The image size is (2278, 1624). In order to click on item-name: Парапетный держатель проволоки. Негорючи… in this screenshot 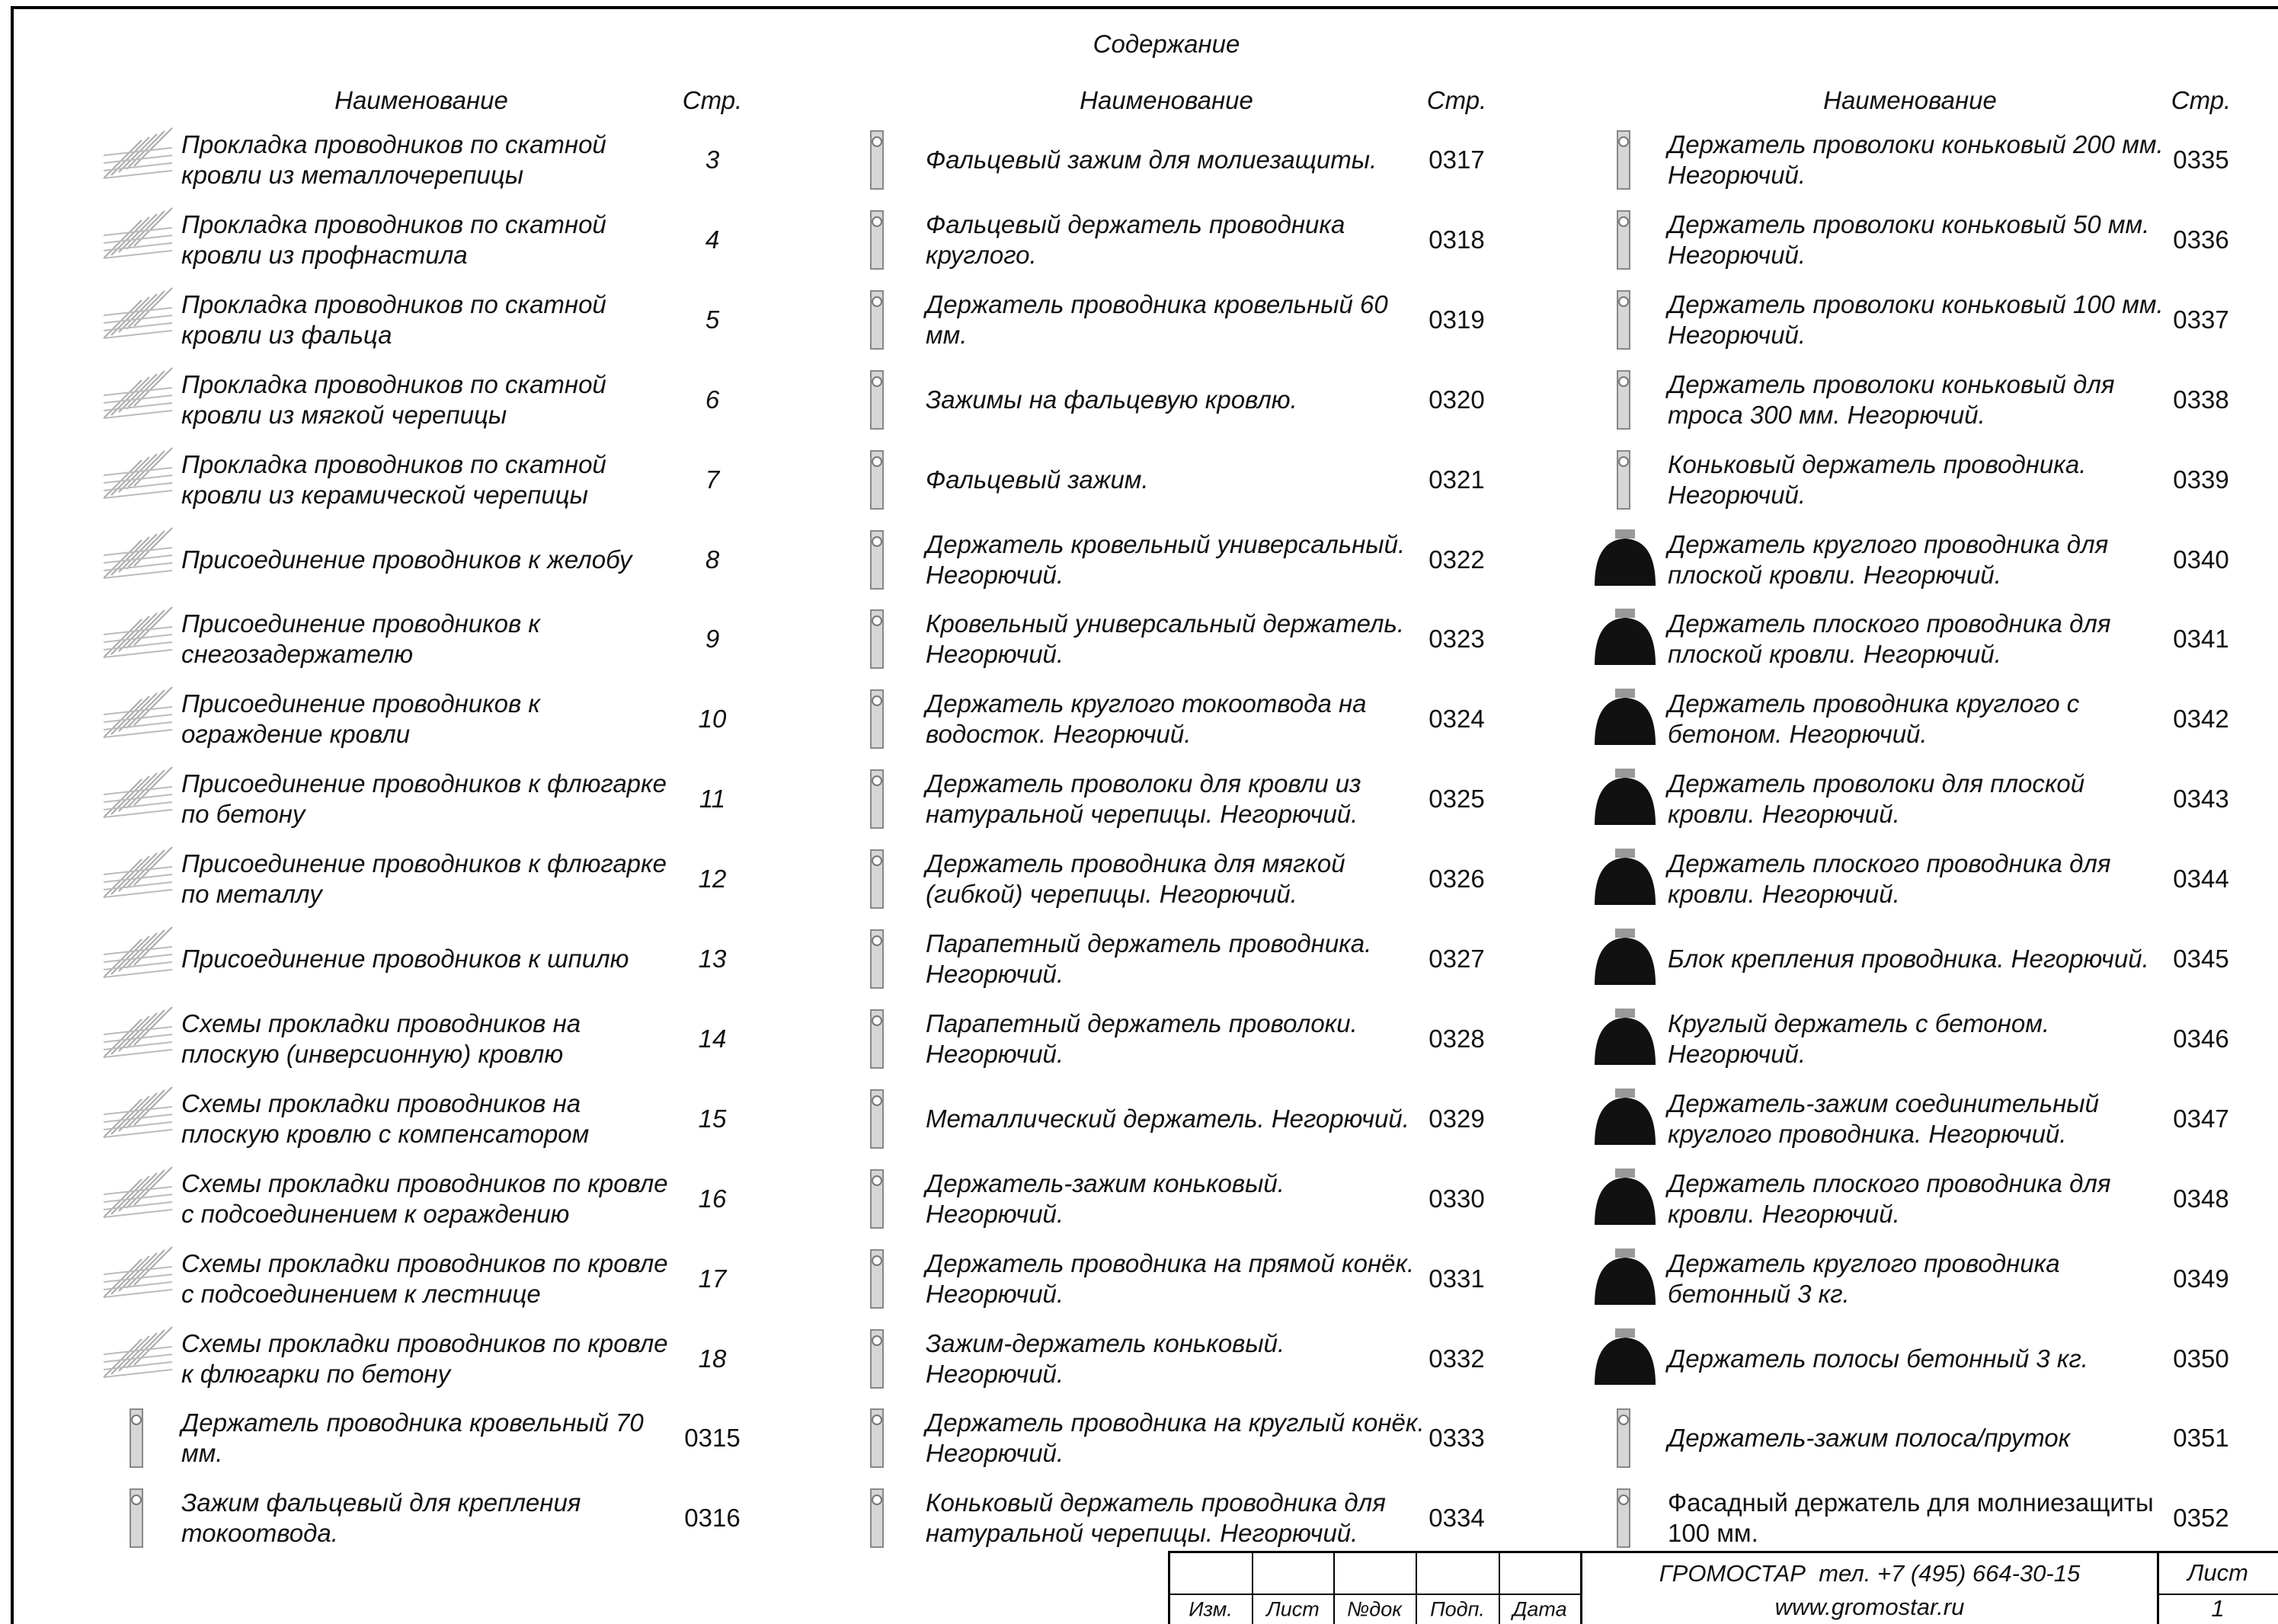, I will do `click(1142, 1038)`.